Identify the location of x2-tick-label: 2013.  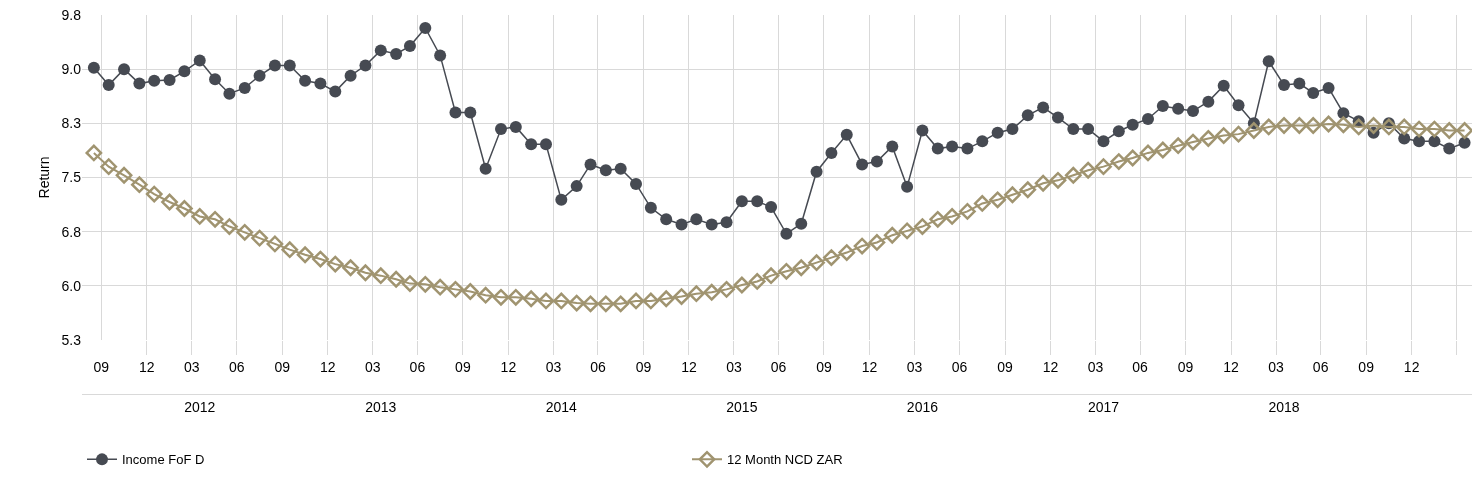
(381, 407).